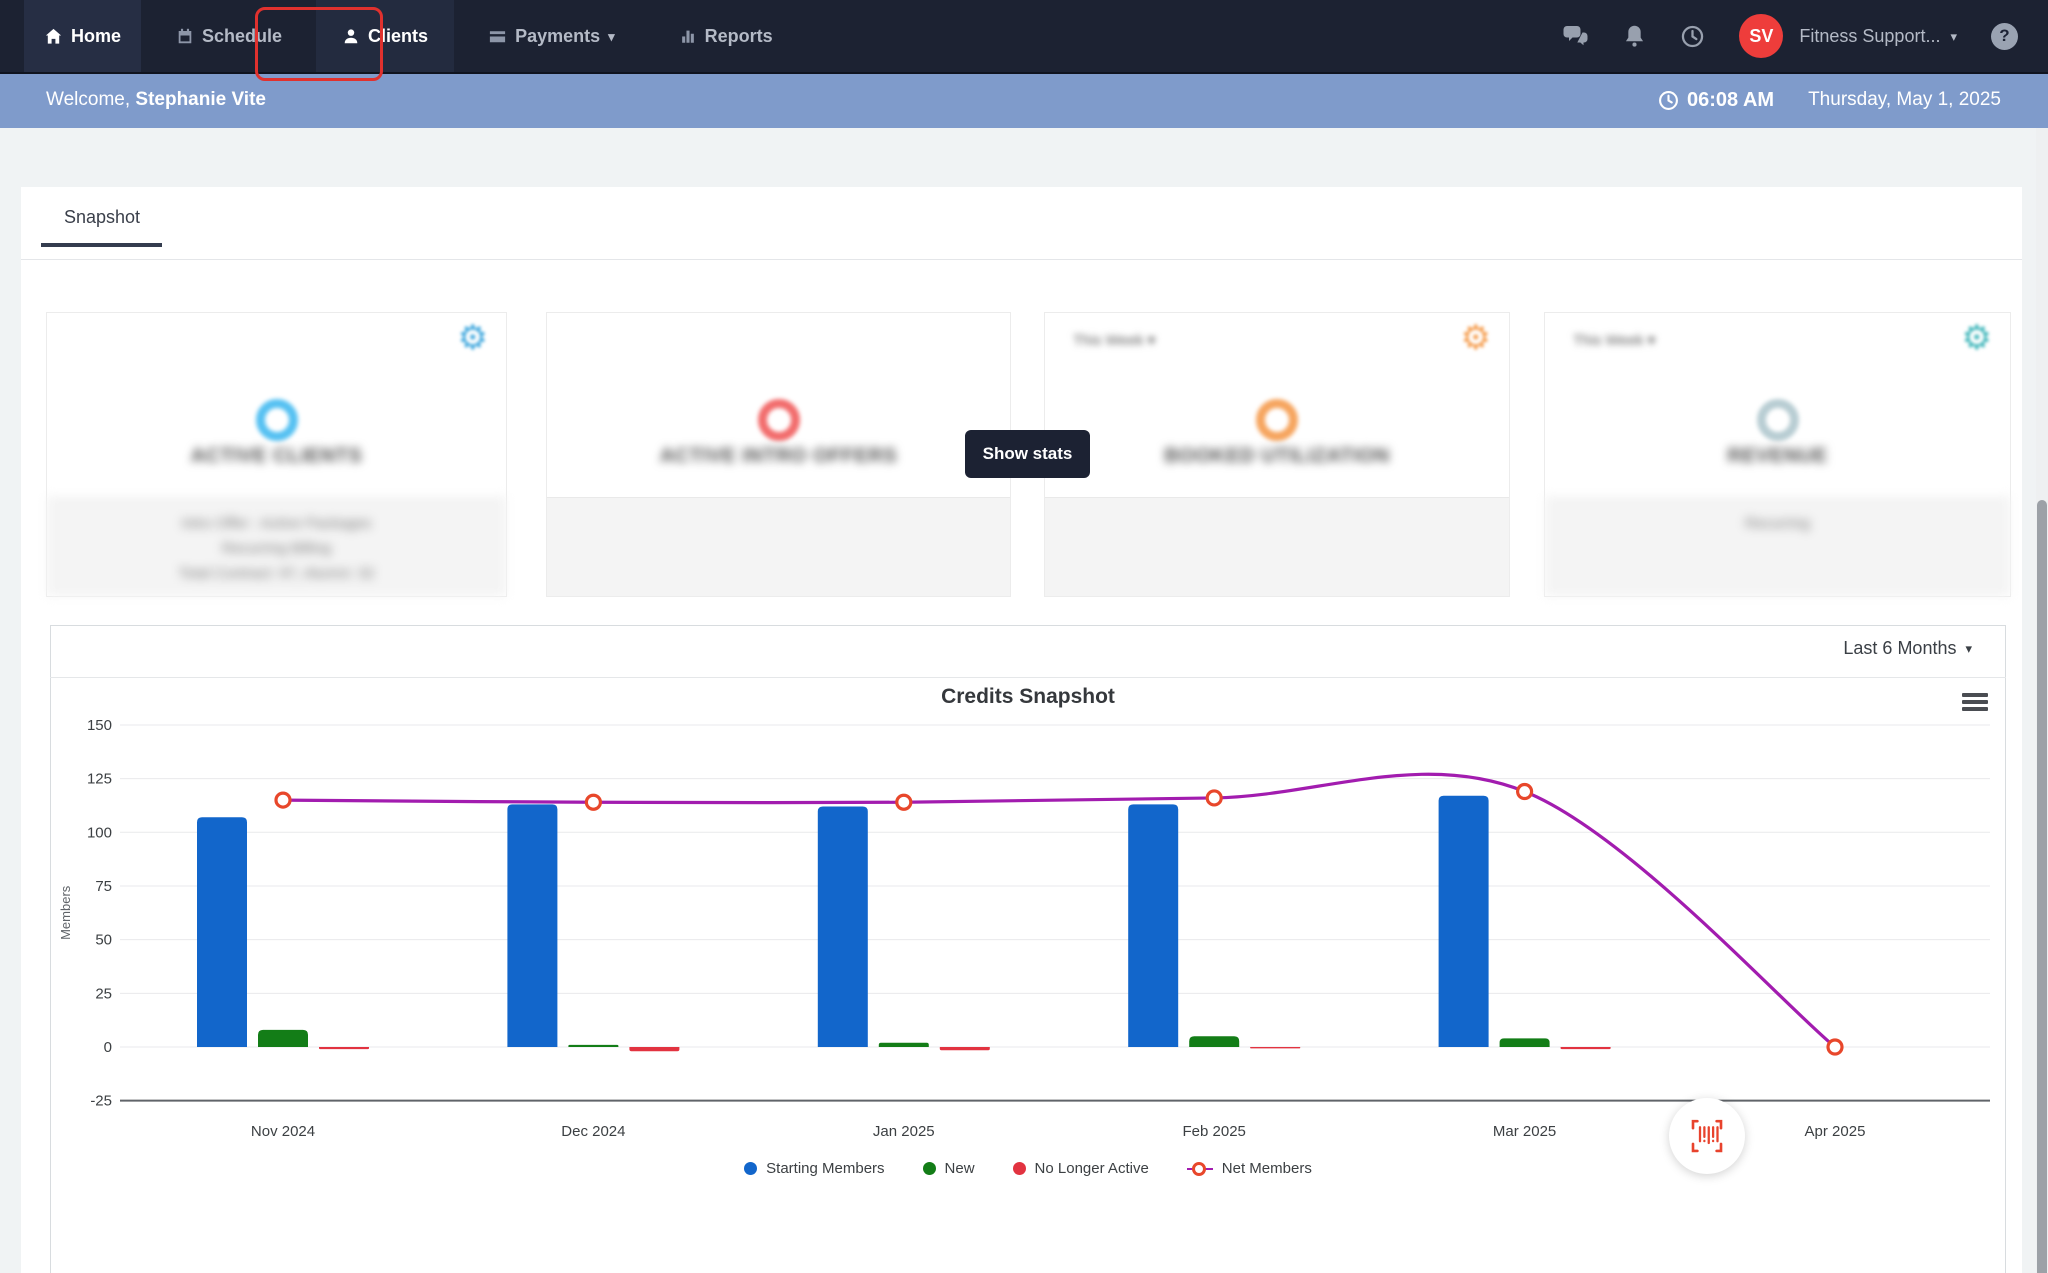 This screenshot has width=2048, height=1273. I want to click on chart-header-row, so click(1028, 651).